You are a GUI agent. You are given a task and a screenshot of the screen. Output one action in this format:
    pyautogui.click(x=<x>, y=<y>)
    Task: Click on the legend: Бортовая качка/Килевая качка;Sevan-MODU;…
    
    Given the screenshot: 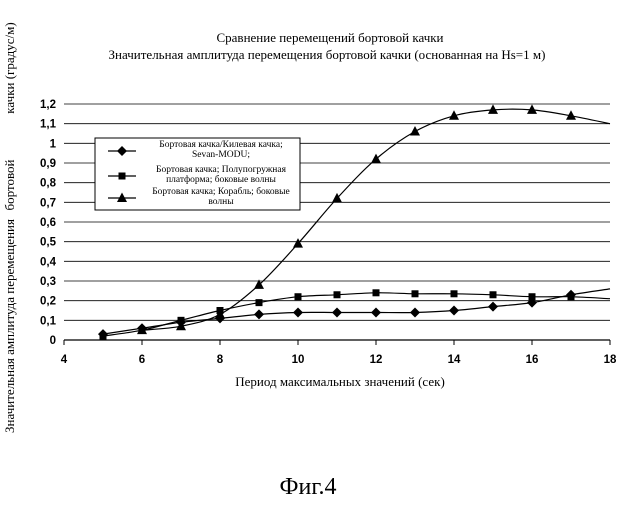 What is the action you would take?
    pyautogui.click(x=197, y=174)
    